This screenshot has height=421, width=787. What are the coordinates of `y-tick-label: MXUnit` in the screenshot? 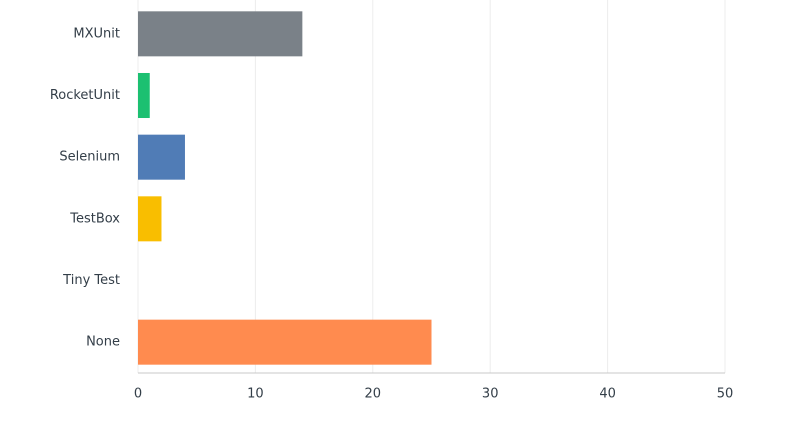 It's located at (96, 33).